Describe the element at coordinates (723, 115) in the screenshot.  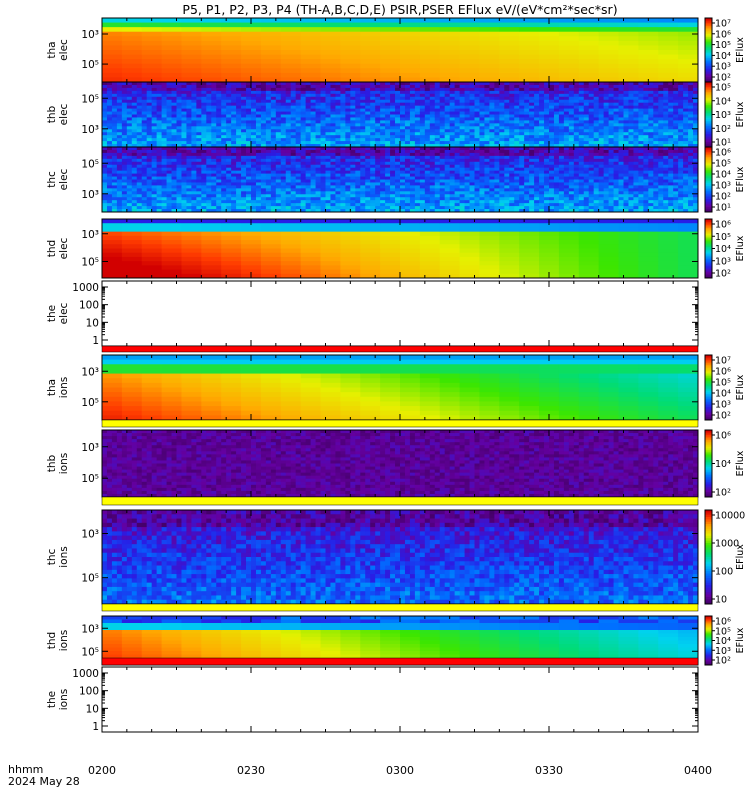
I see `colorbar-tick-label: 10³` at that location.